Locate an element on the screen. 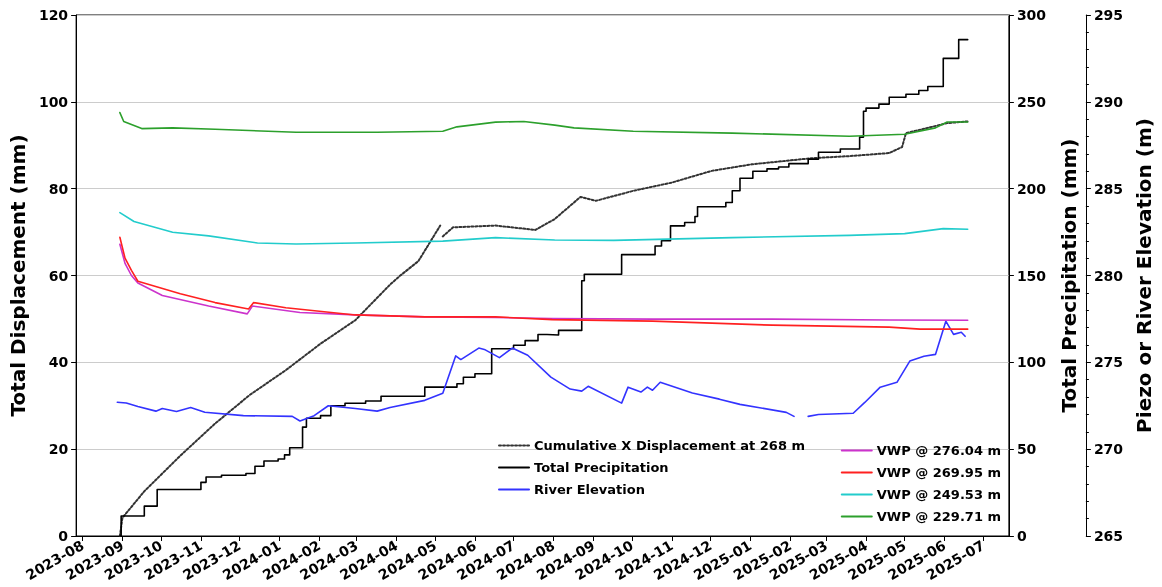  y3-tick-label: 270 is located at coordinates (1108, 449).